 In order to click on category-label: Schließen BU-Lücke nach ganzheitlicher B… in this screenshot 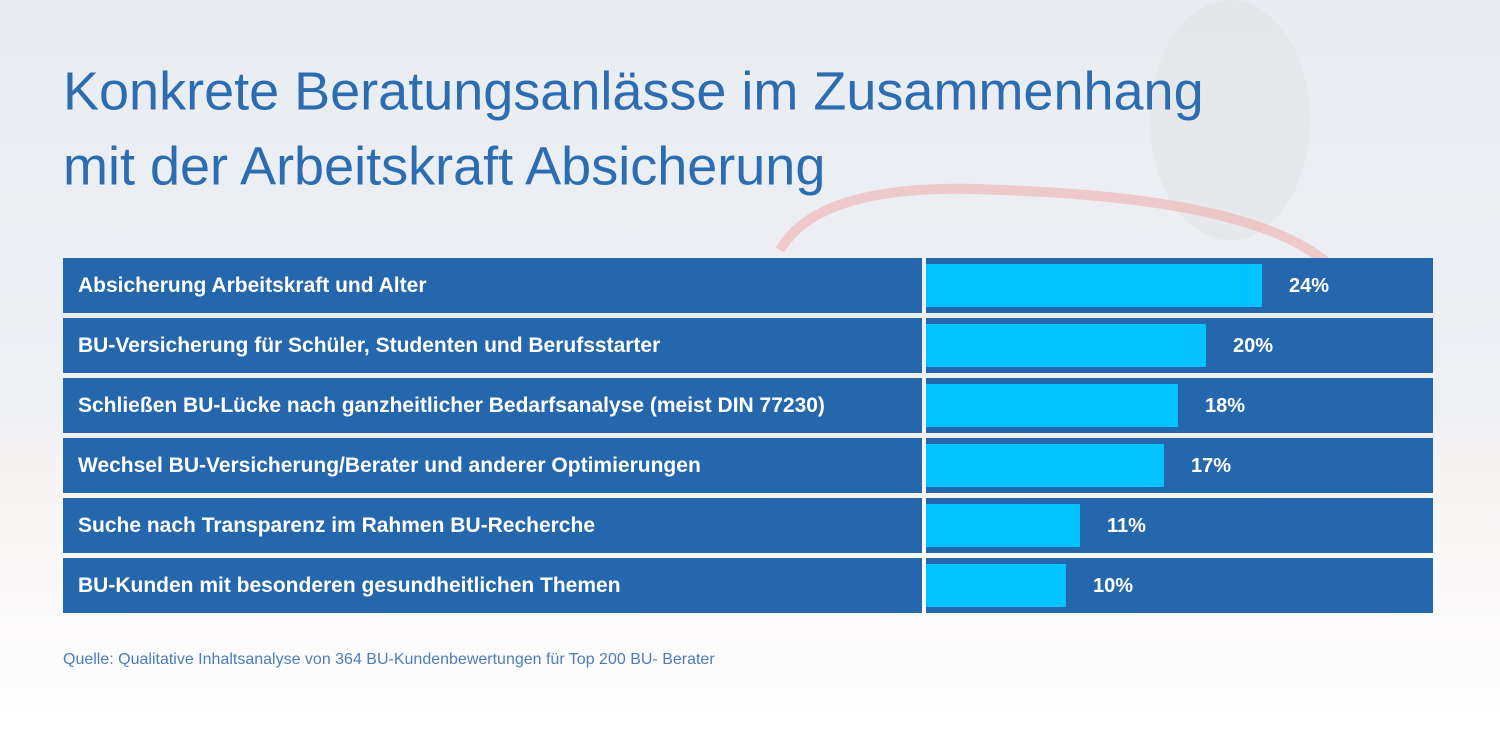, I will do `click(451, 405)`.